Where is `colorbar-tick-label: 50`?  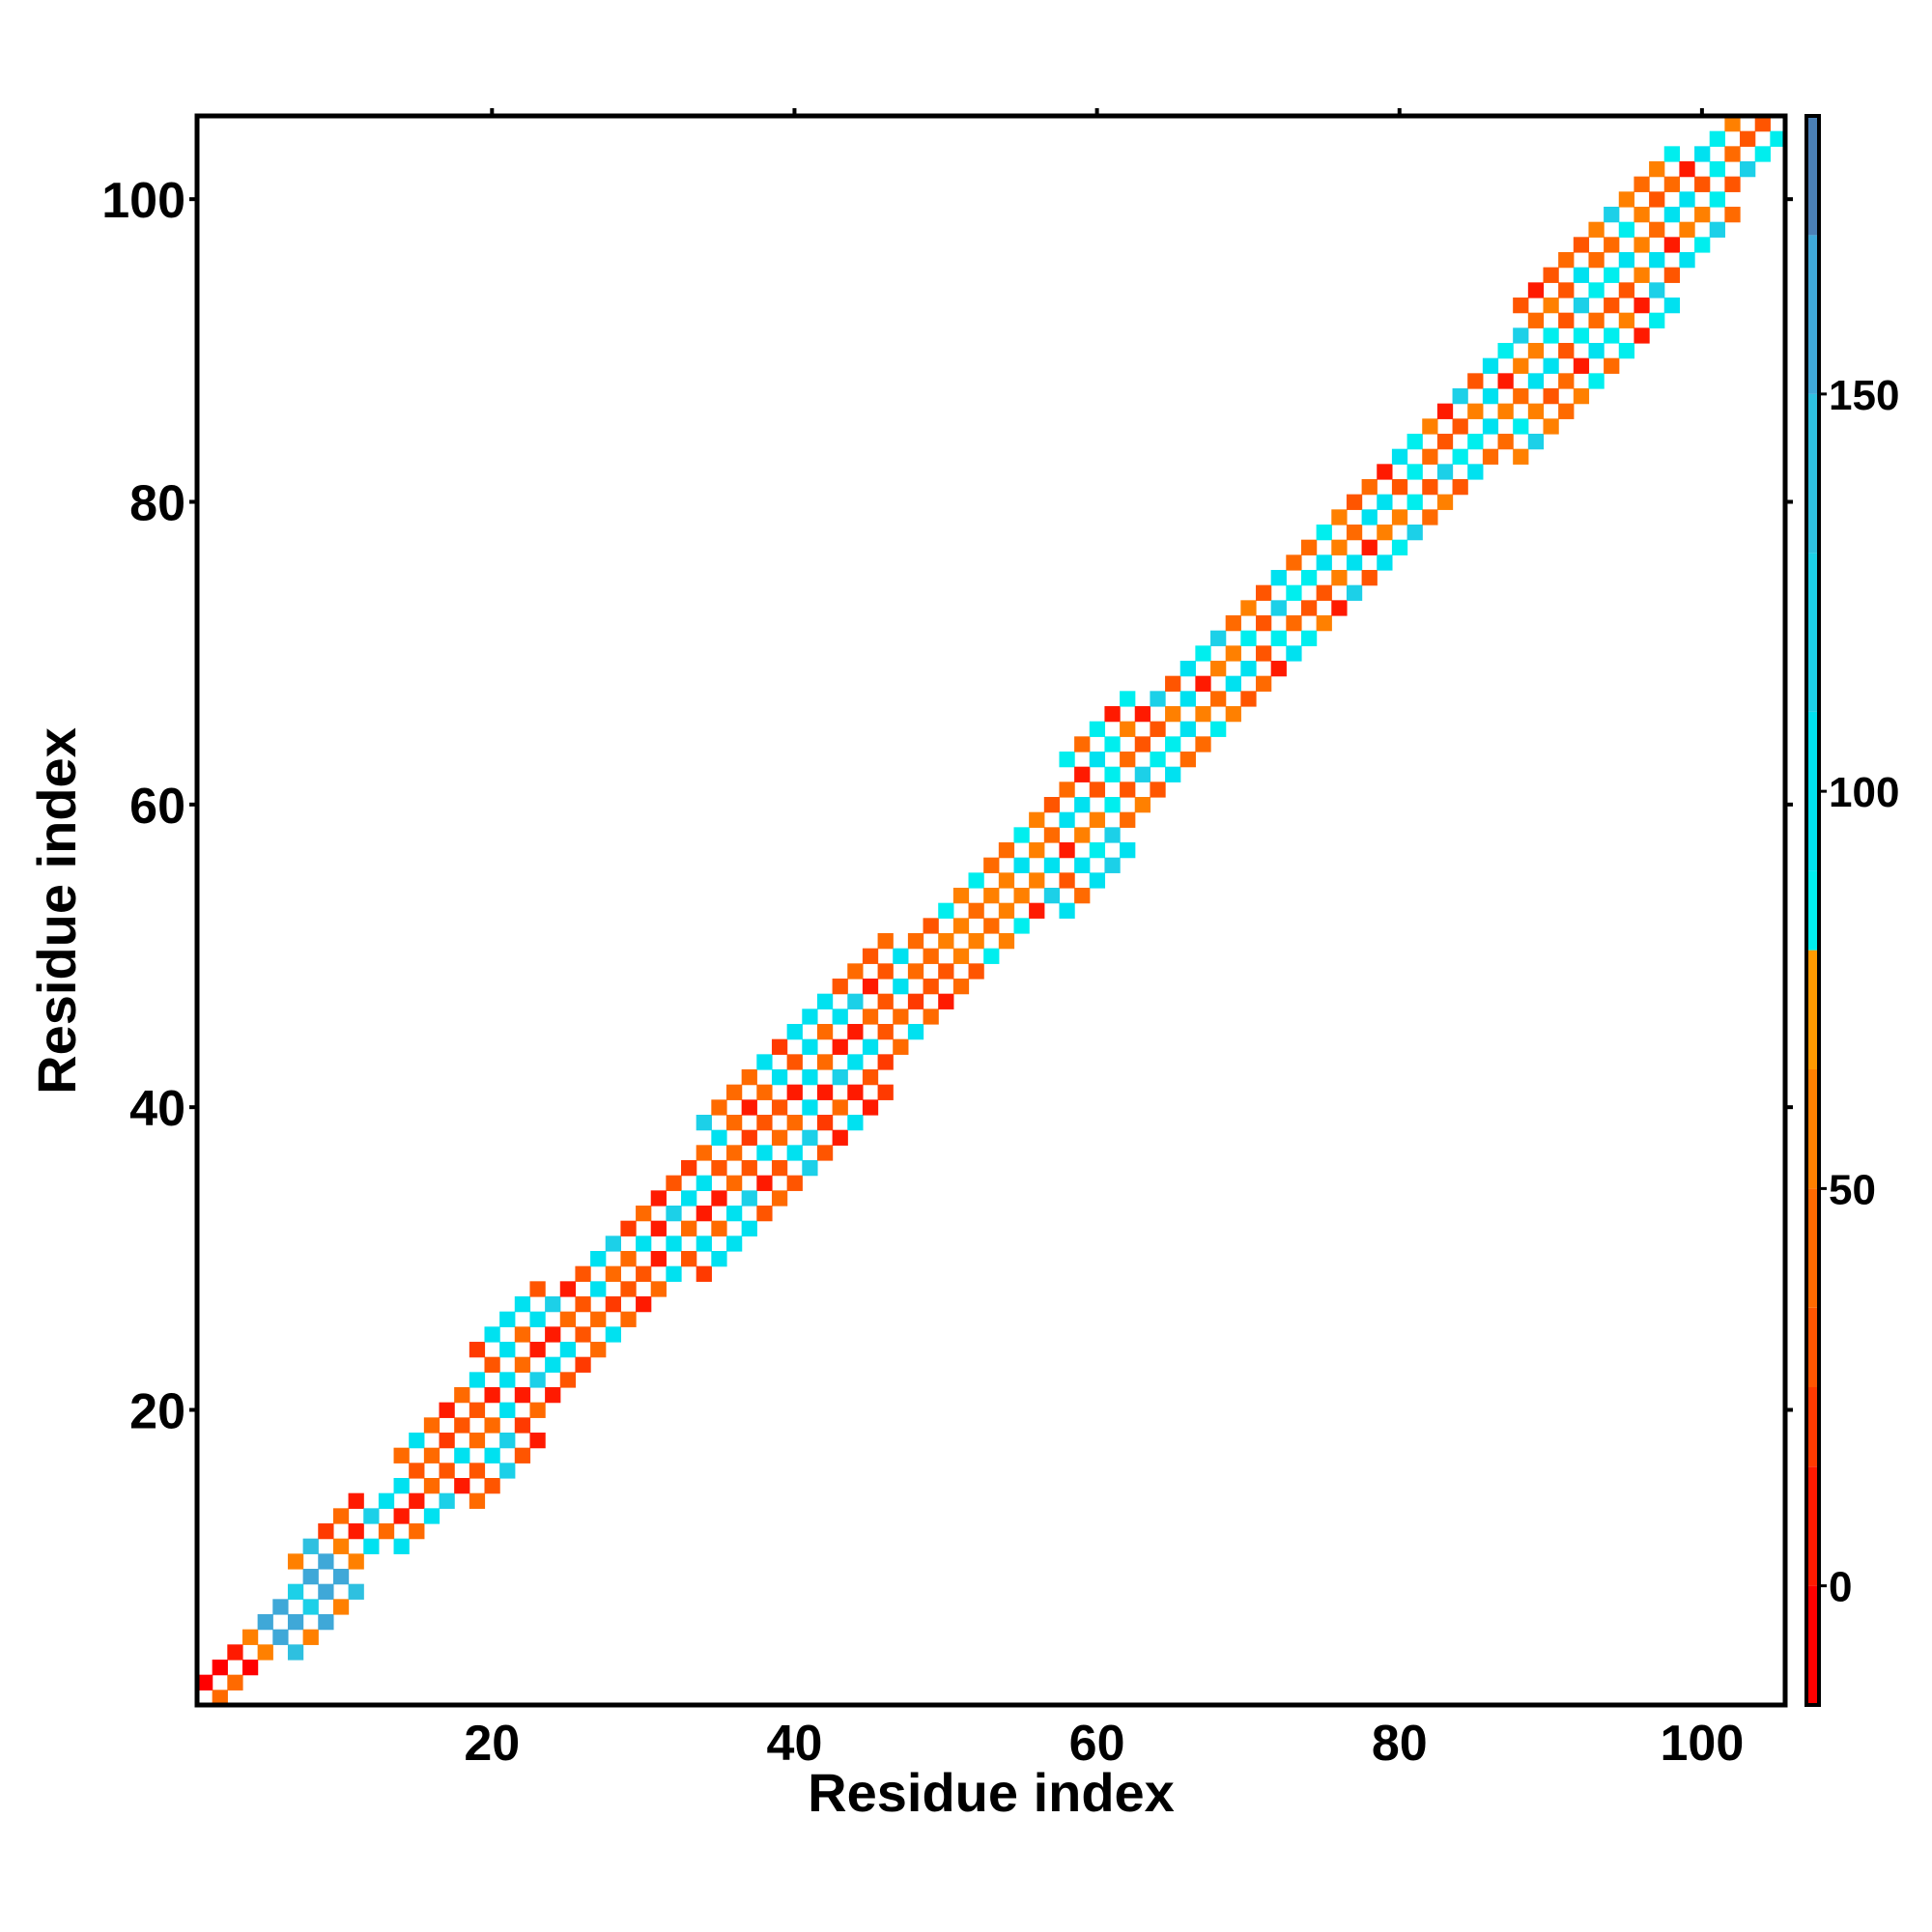
colorbar-tick-label: 50 is located at coordinates (1852, 1189).